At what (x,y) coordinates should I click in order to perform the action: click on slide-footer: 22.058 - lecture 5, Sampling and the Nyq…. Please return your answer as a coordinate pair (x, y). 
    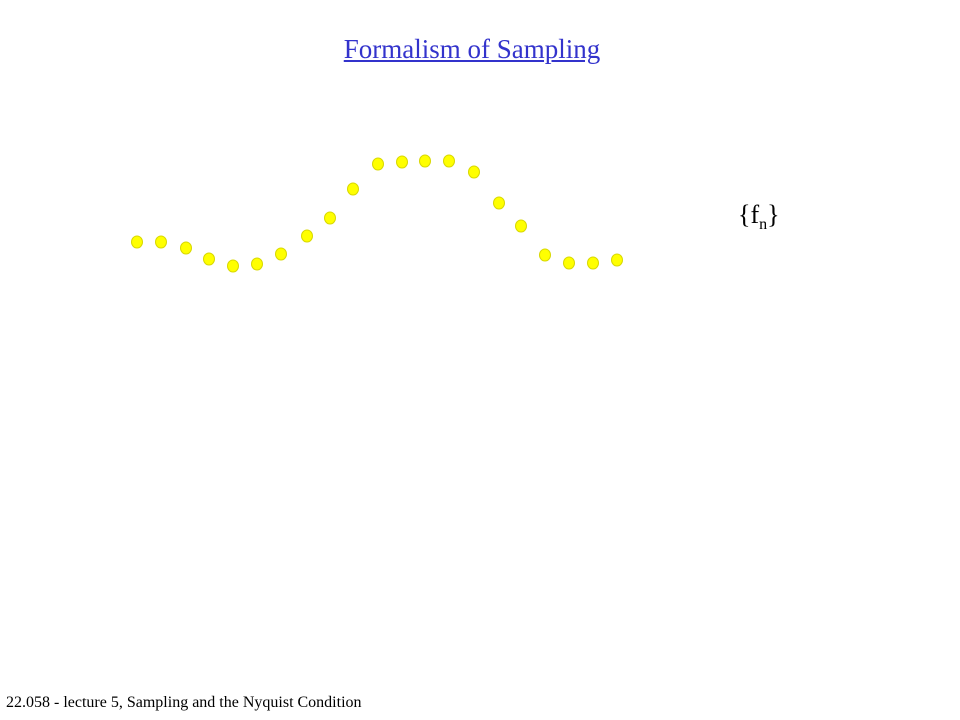
    Looking at the image, I should click on (184, 702).